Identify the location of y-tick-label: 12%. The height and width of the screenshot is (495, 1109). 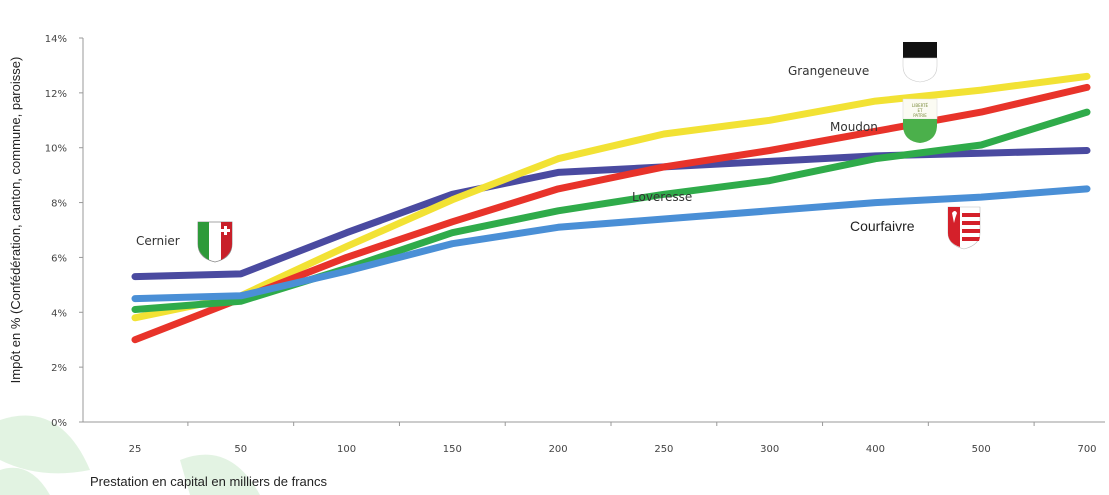
(56, 94).